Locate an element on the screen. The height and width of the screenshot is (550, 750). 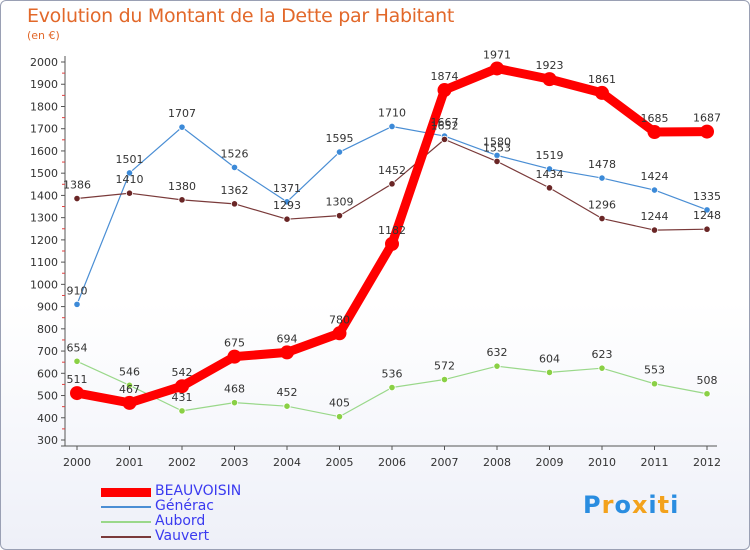
legend-label: Vauvert is located at coordinates (182, 536).